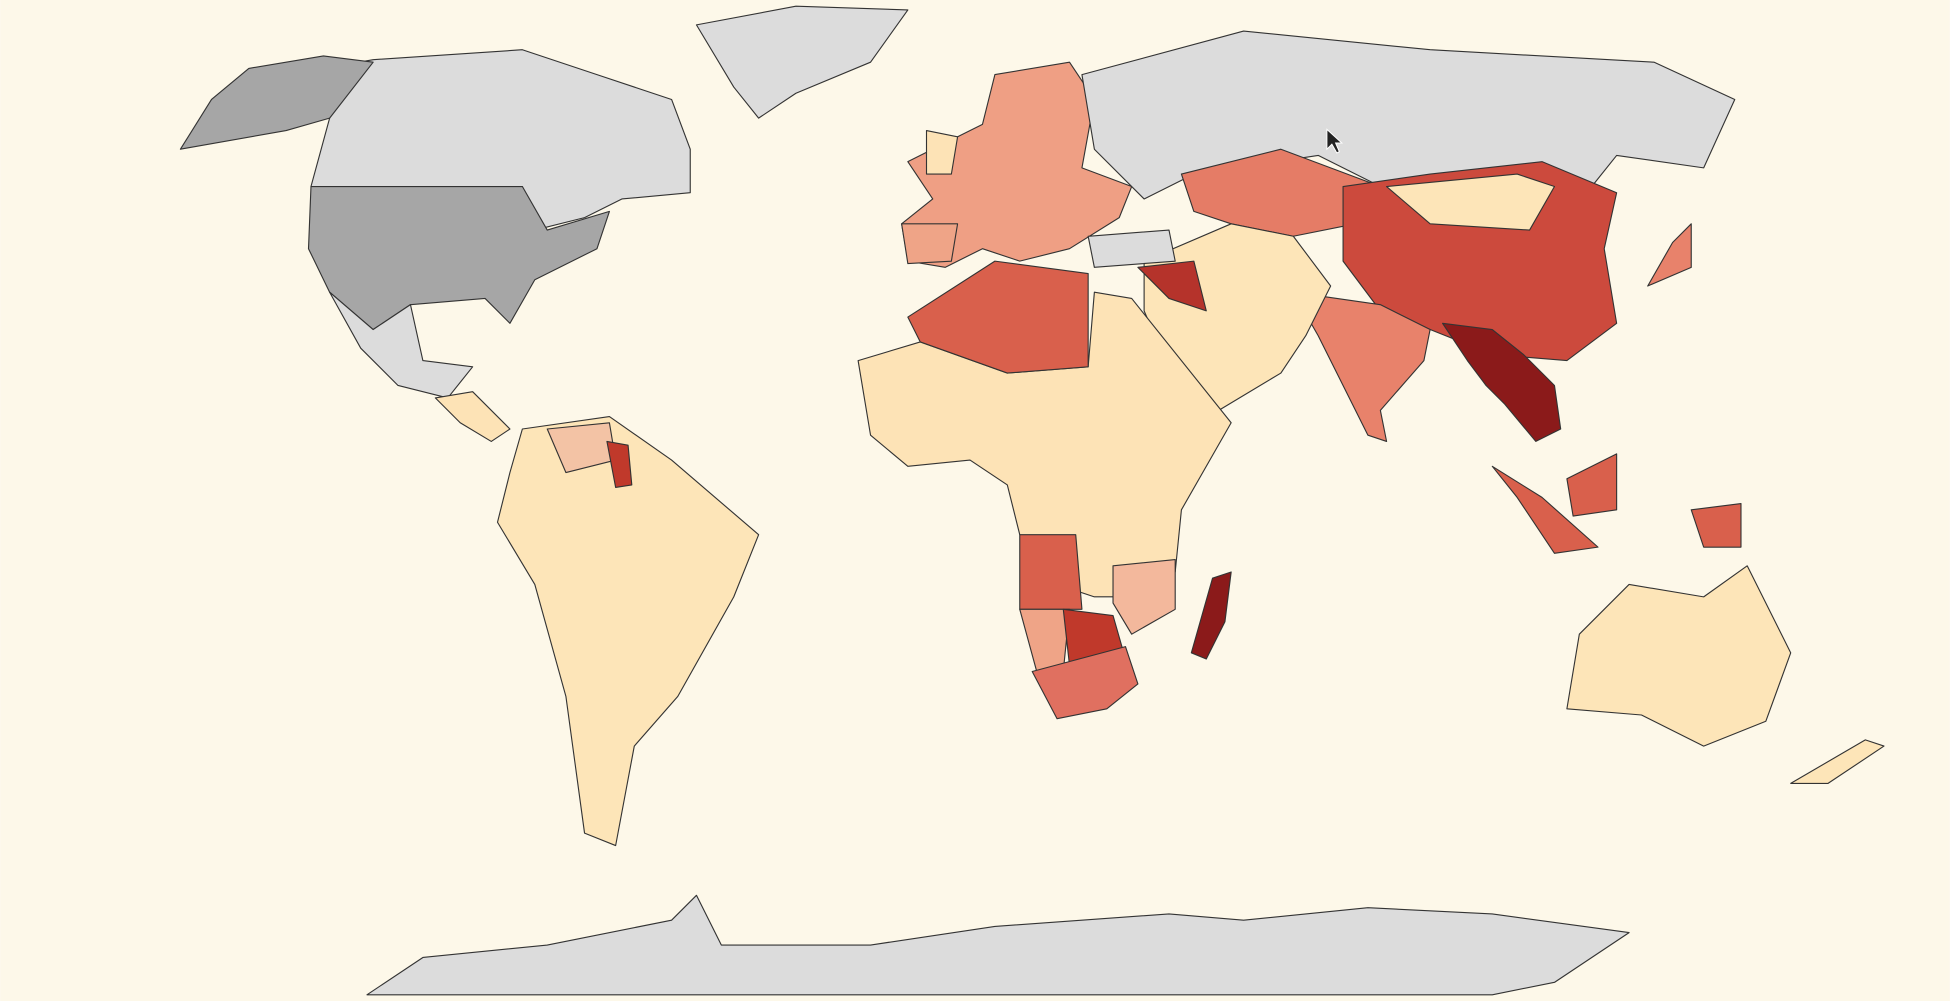  Describe the element at coordinates (1335, 141) in the screenshot. I see `mouse-cursor` at that location.